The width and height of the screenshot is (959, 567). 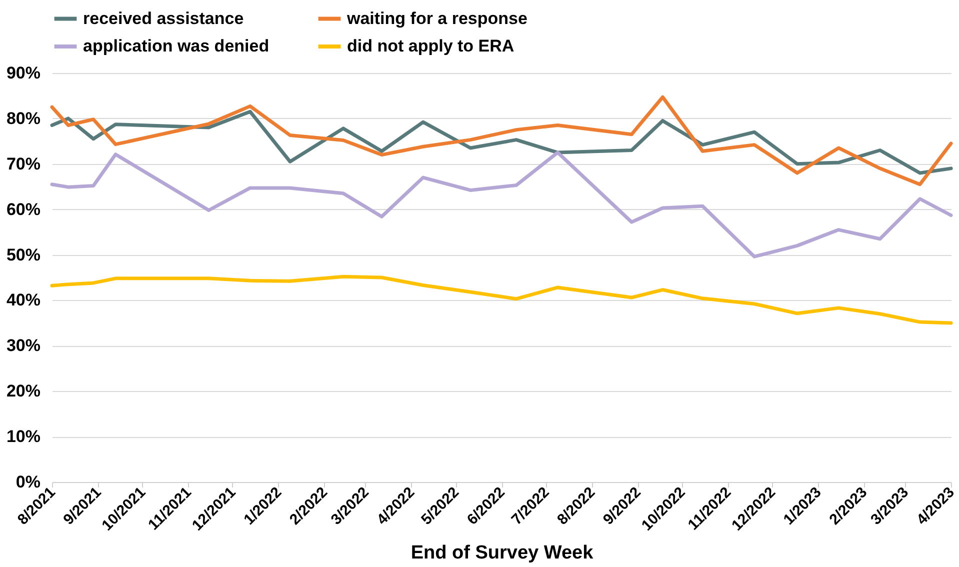 What do you see at coordinates (28, 482) in the screenshot?
I see `y-tick-label: 0%` at bounding box center [28, 482].